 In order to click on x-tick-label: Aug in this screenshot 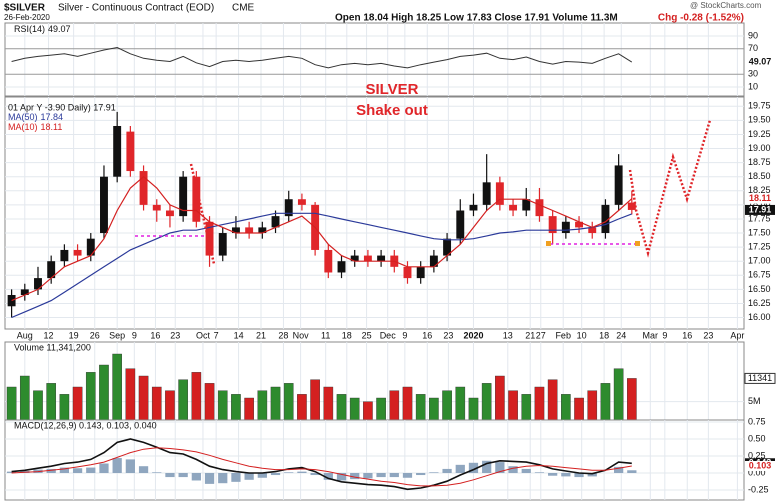, I will do `click(25, 335)`.